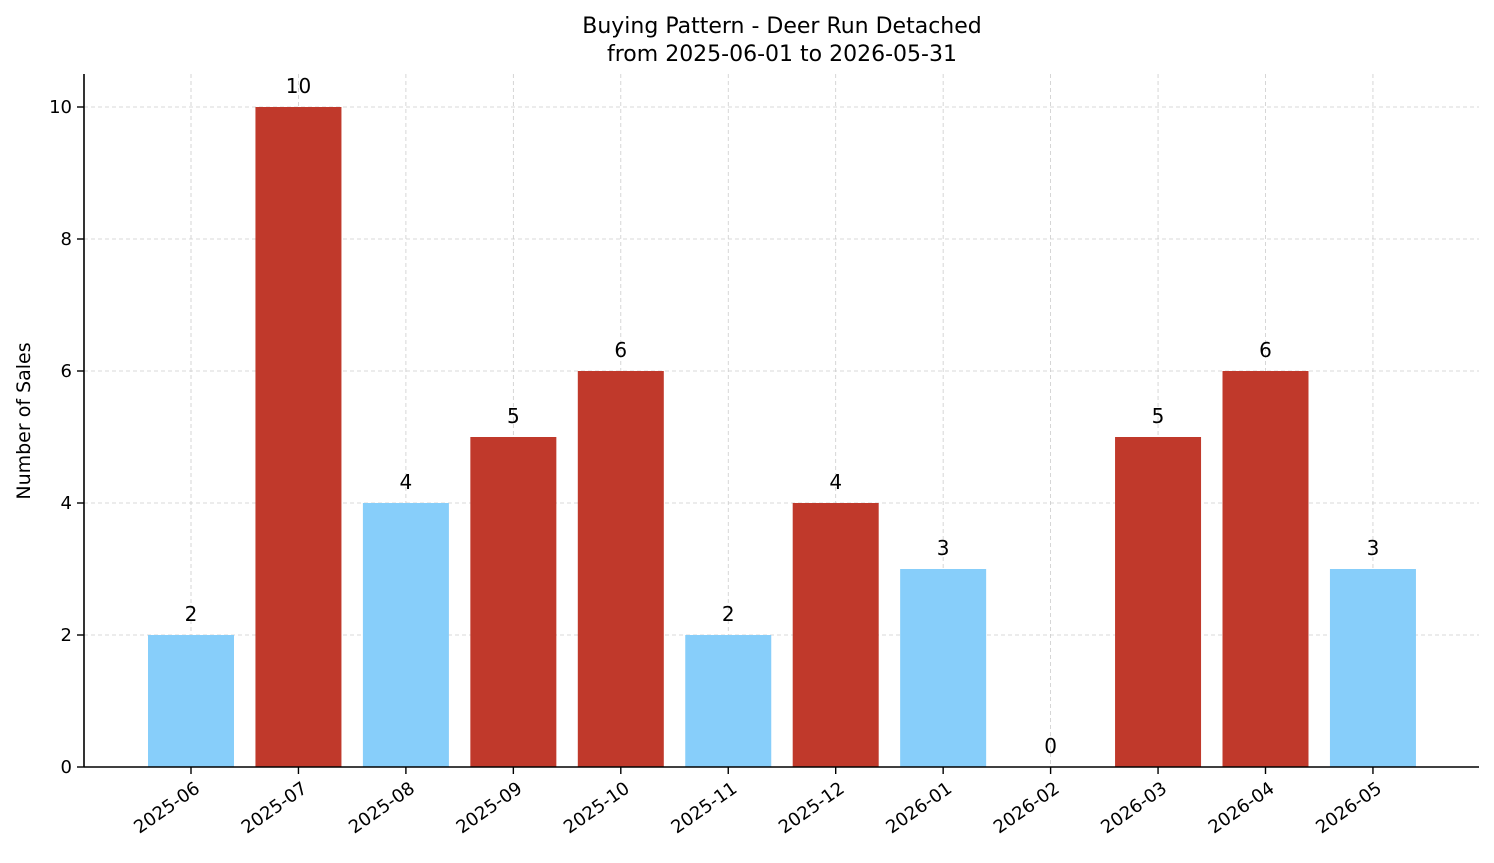  What do you see at coordinates (782, 26) in the screenshot?
I see `chart-title: Buying Pattern - Deer Run Detached` at bounding box center [782, 26].